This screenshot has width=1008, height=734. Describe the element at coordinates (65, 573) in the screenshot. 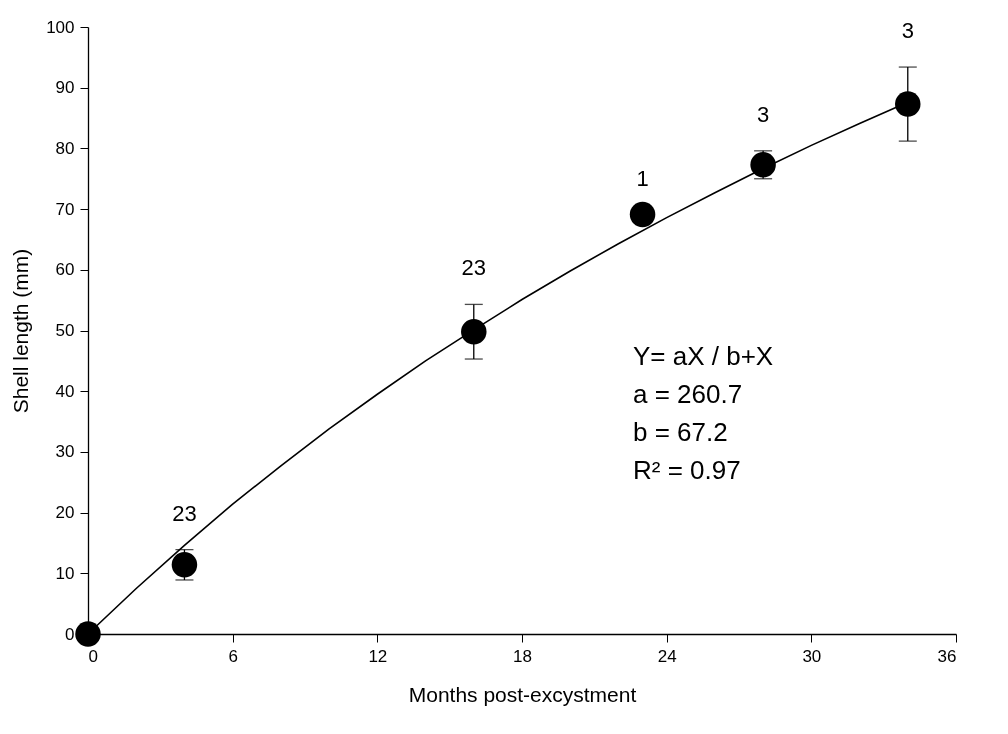

I see `y-tick-label: 10` at that location.